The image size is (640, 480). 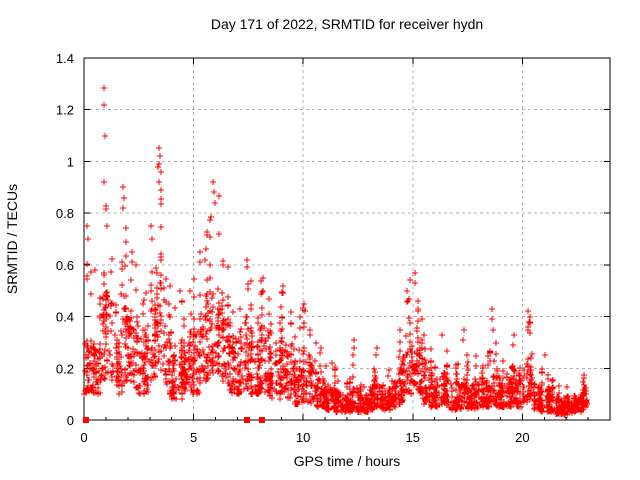 What do you see at coordinates (65, 368) in the screenshot?
I see `y-tick-label: 0.2` at bounding box center [65, 368].